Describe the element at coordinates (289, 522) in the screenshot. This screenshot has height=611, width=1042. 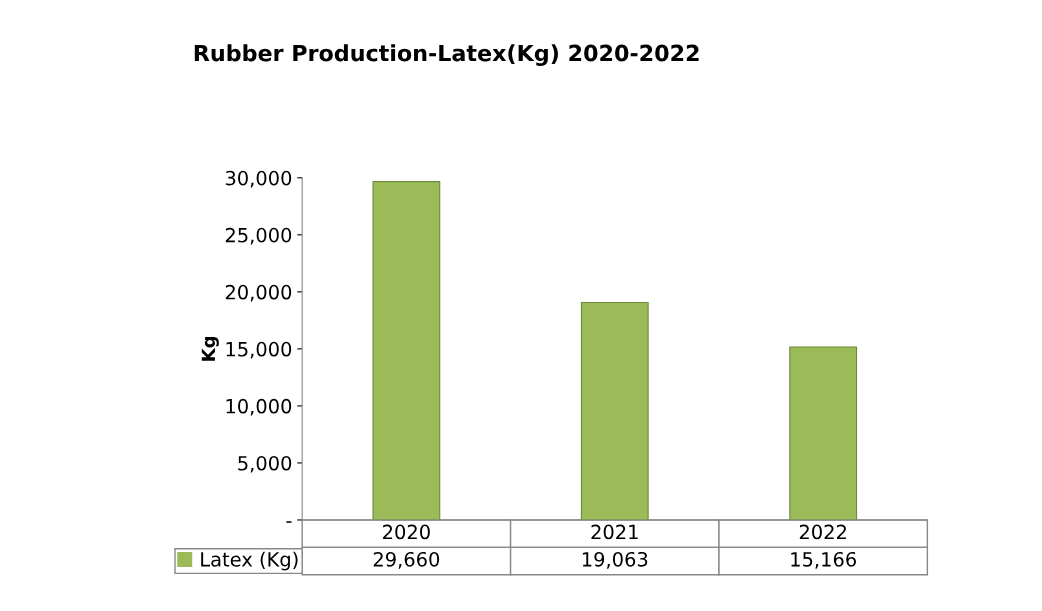
I see `y-tick-label: -` at that location.